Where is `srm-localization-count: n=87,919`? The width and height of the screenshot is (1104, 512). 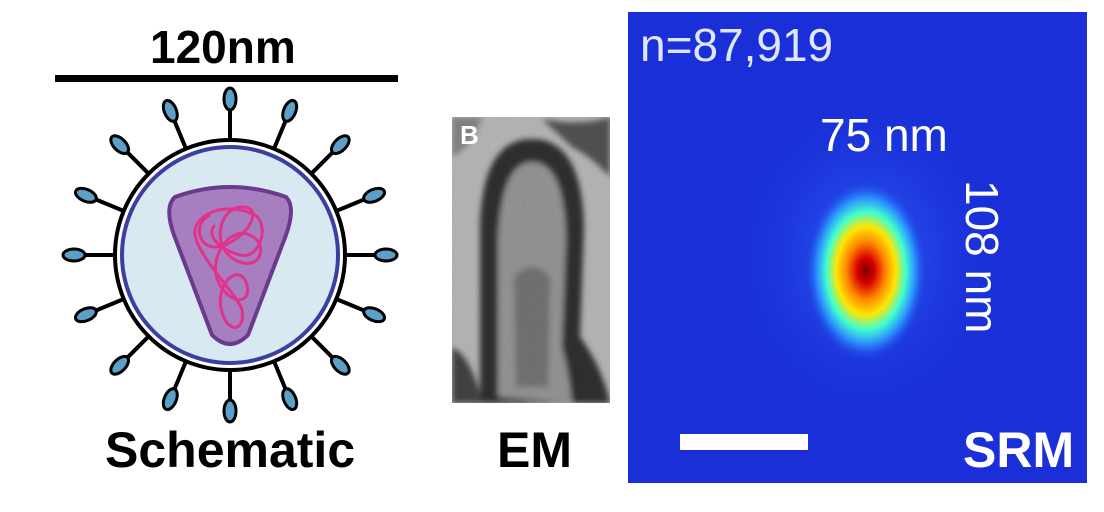
srm-localization-count: n=87,919 is located at coordinates (737, 45).